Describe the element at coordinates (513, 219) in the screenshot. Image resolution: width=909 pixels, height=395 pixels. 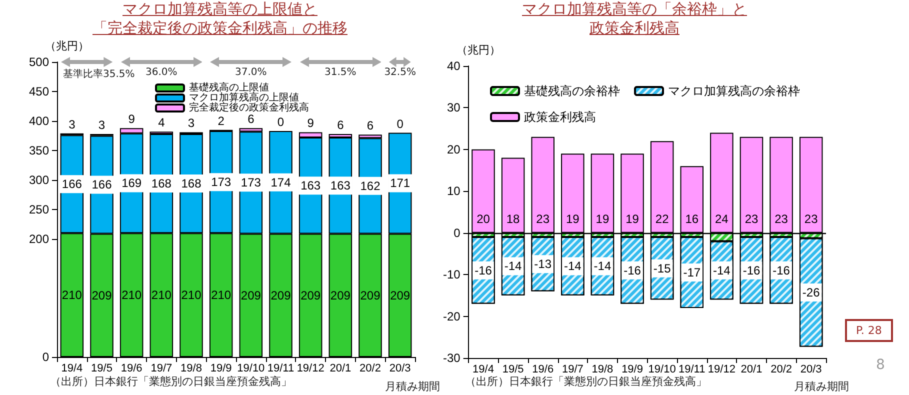
I see `data-label: 18` at that location.